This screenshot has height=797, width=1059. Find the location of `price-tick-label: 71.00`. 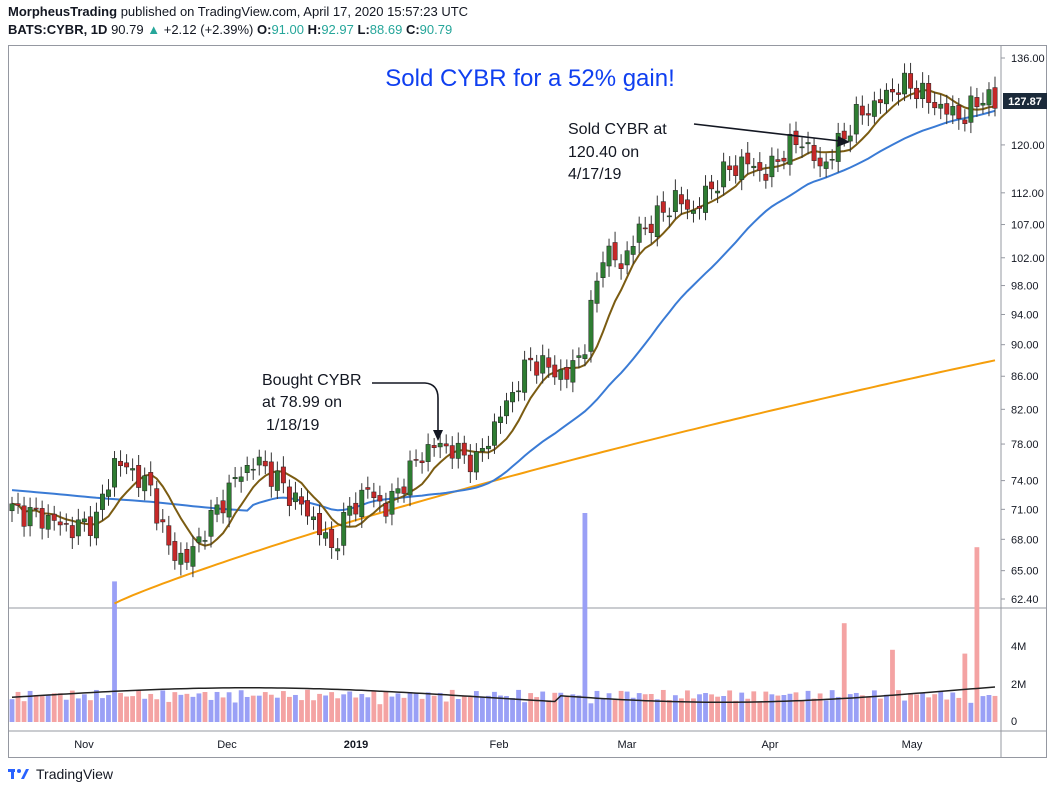

price-tick-label: 71.00 is located at coordinates (1025, 510).